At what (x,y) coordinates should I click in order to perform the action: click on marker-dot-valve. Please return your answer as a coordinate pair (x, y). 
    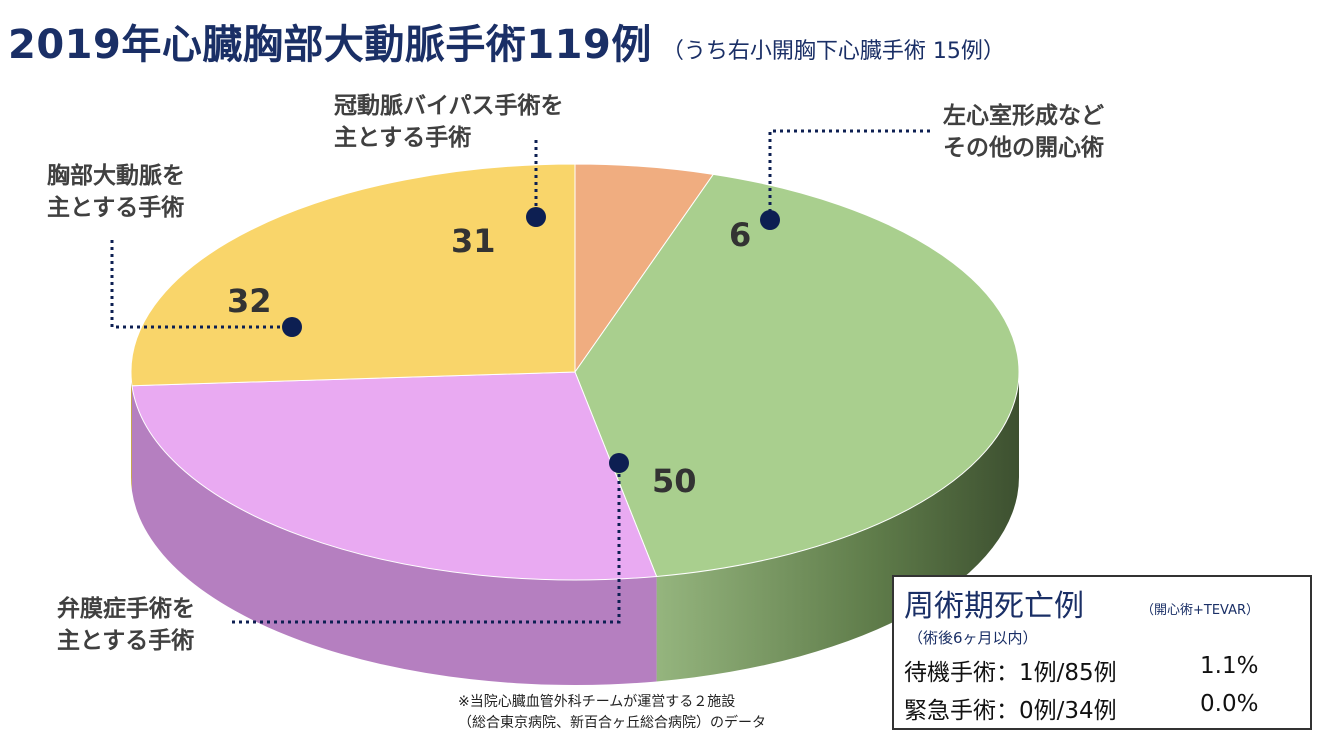
    Looking at the image, I should click on (619, 463).